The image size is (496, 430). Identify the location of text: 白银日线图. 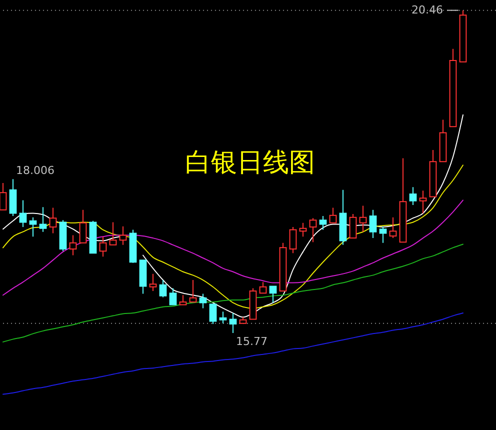
(250, 163).